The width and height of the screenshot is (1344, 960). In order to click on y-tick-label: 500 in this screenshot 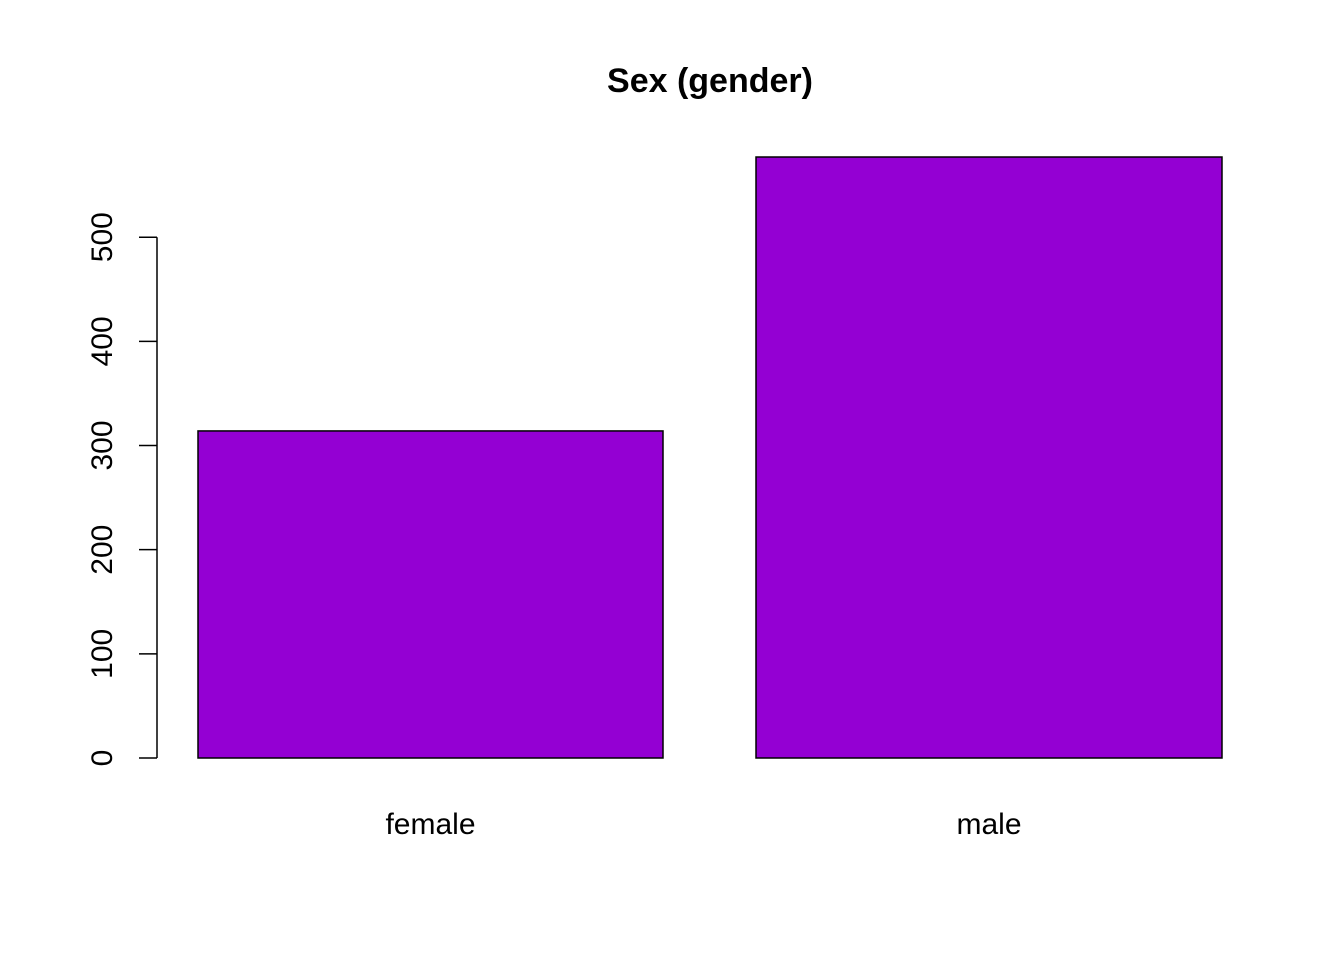, I will do `click(102, 237)`.